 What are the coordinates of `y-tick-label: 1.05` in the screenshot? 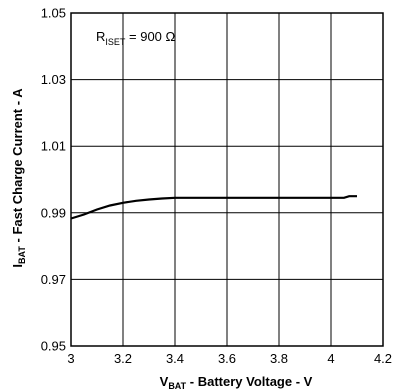 It's located at (53, 13).